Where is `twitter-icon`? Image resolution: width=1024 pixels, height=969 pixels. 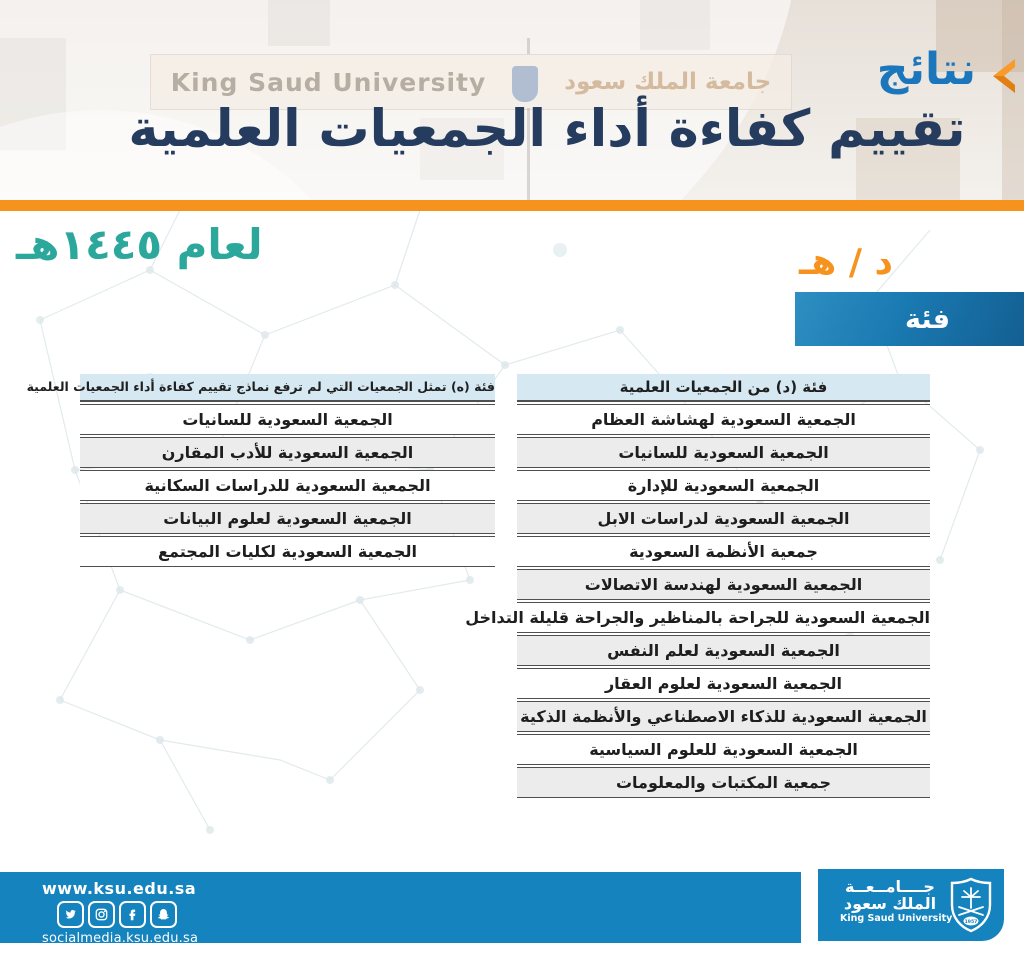 twitter-icon is located at coordinates (70, 914).